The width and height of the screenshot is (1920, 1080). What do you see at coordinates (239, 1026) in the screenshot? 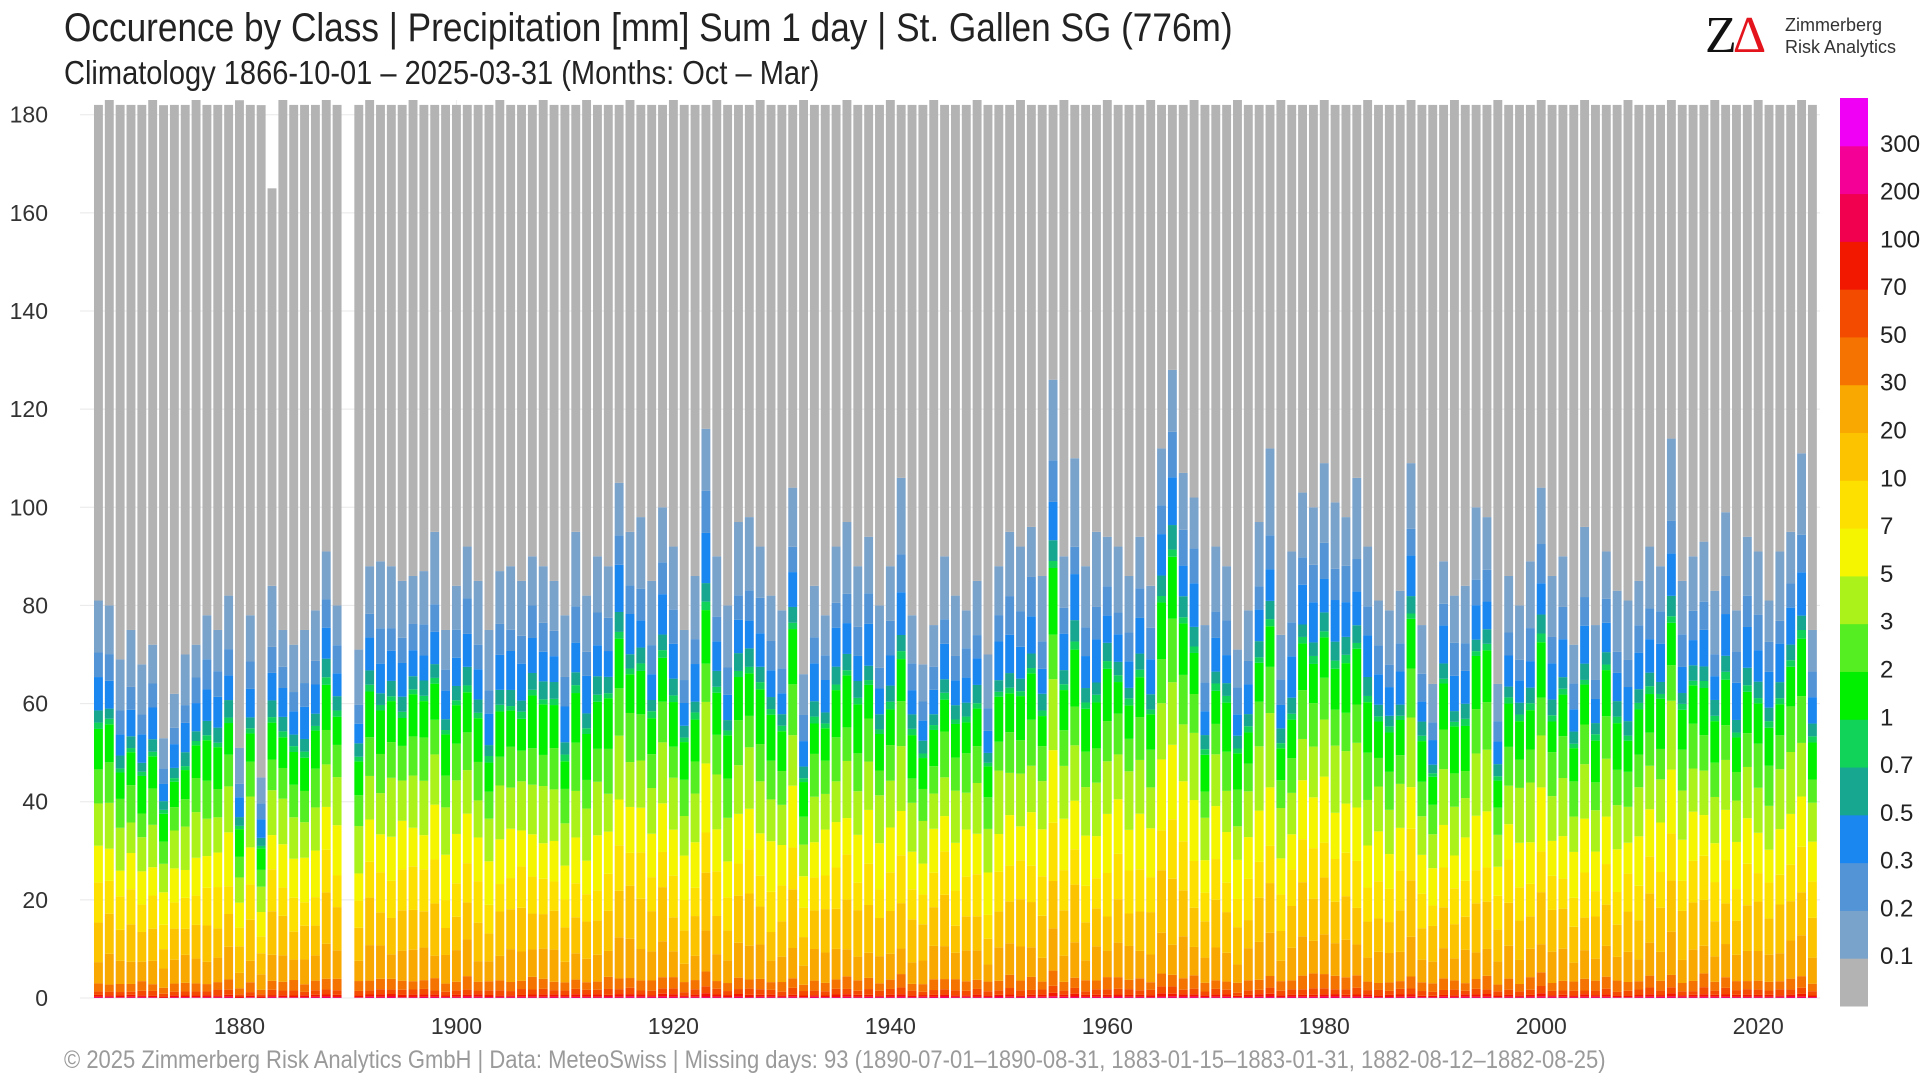
I see `x-tick-label: 1880` at bounding box center [239, 1026].